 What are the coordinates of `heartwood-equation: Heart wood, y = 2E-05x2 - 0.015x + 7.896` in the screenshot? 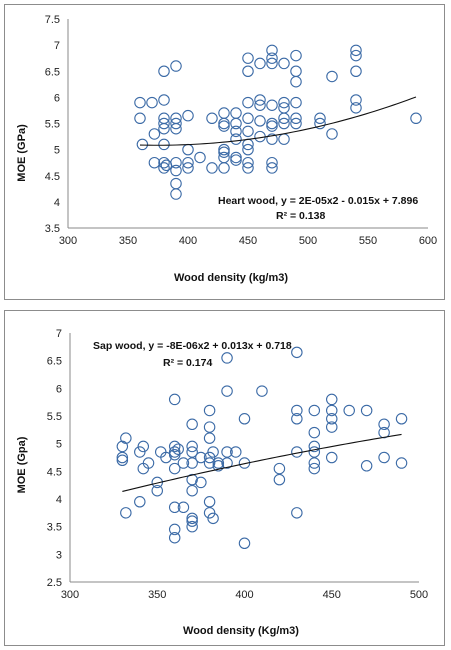 It's located at (318, 201).